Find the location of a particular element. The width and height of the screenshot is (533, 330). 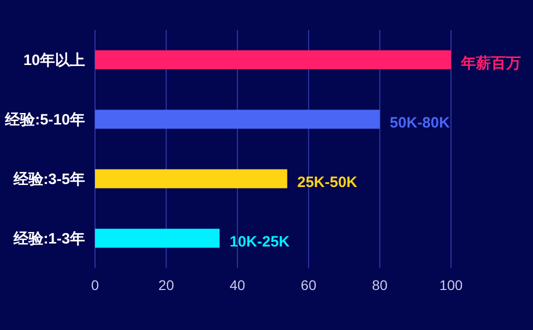

x-tick-label: 20 is located at coordinates (166, 285).